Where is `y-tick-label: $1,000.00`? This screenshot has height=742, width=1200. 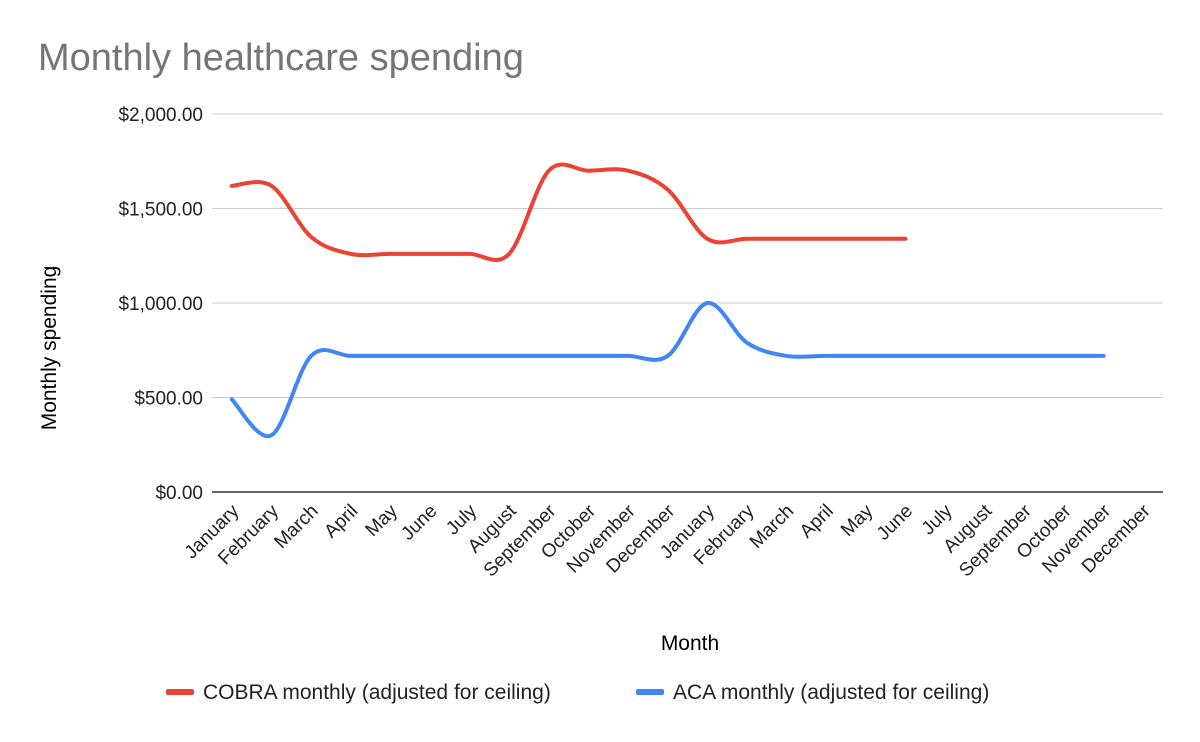
y-tick-label: $1,000.00 is located at coordinates (160, 304).